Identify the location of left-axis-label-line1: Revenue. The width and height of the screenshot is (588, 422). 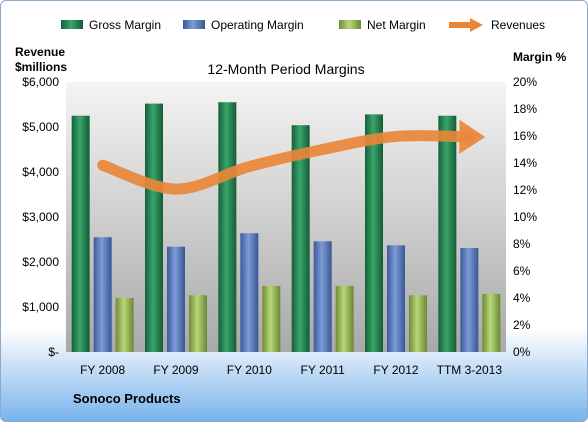
(40, 52).